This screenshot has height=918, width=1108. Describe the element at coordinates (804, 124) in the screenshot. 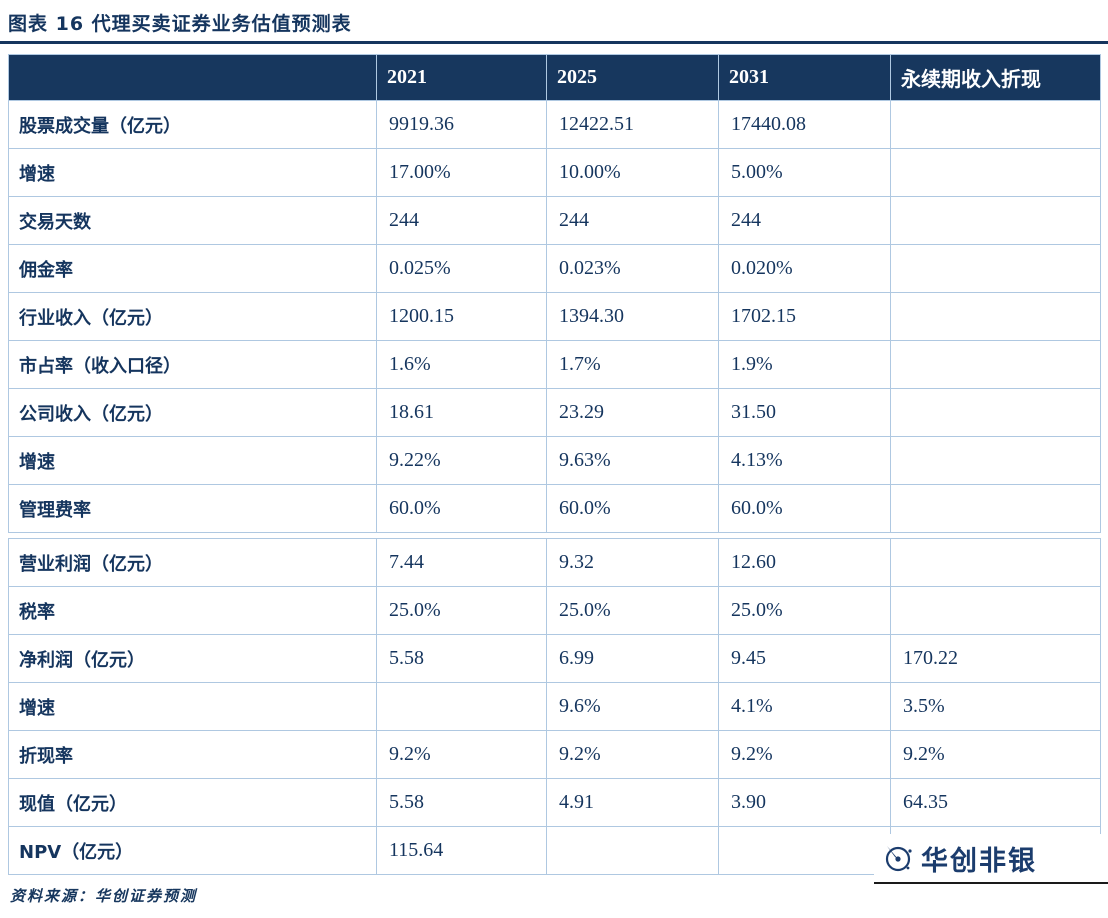

I see `table-cell: 17440.08` at that location.